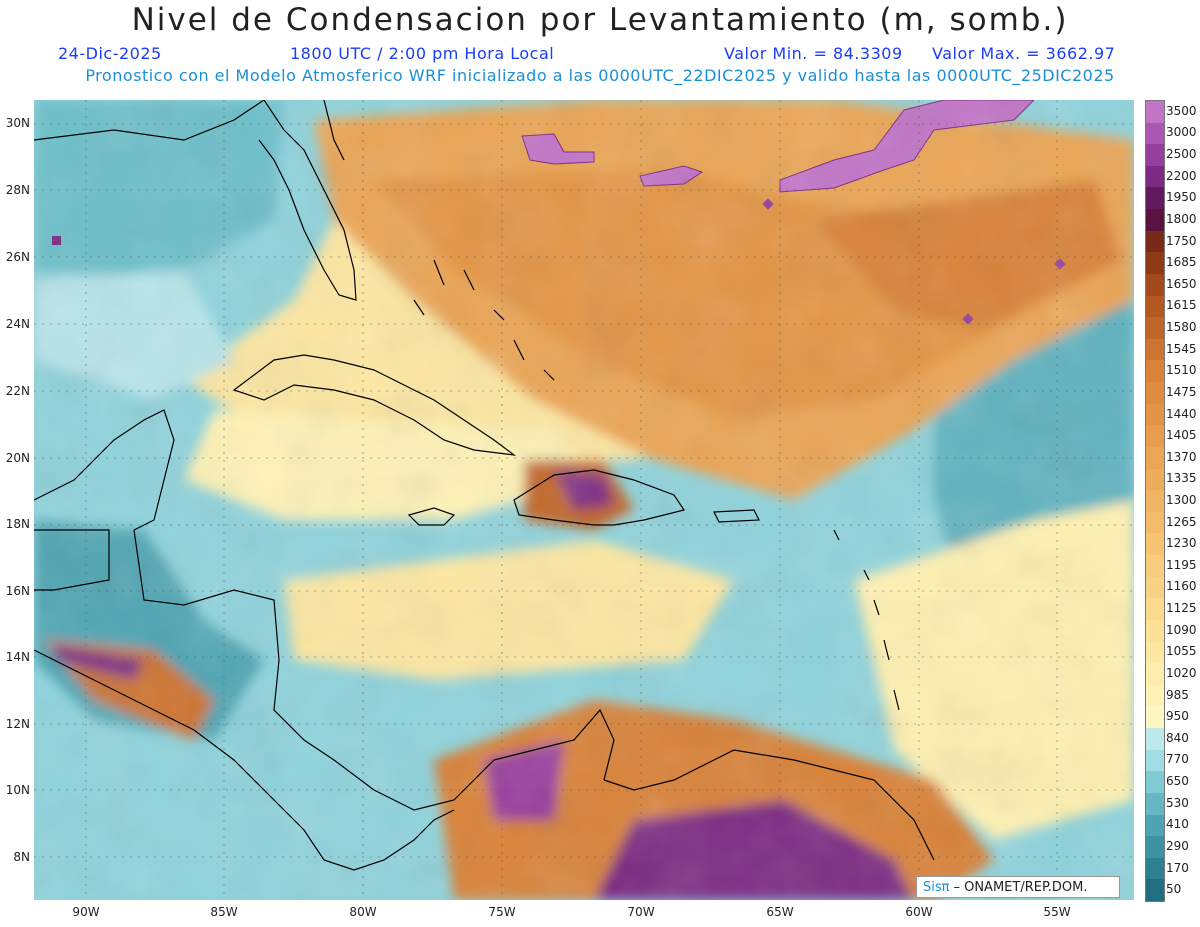  Describe the element at coordinates (1181, 629) in the screenshot. I see `legend-label: 1090` at that location.